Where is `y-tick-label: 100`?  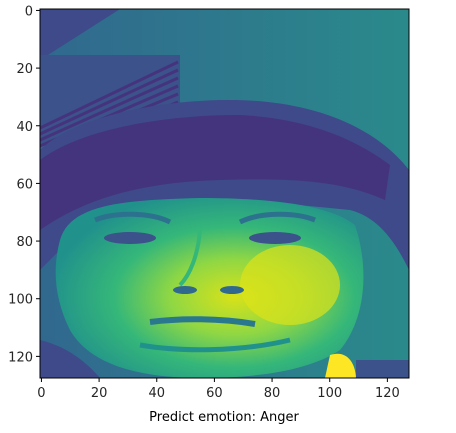
y-tick-label: 100 is located at coordinates (20, 300).